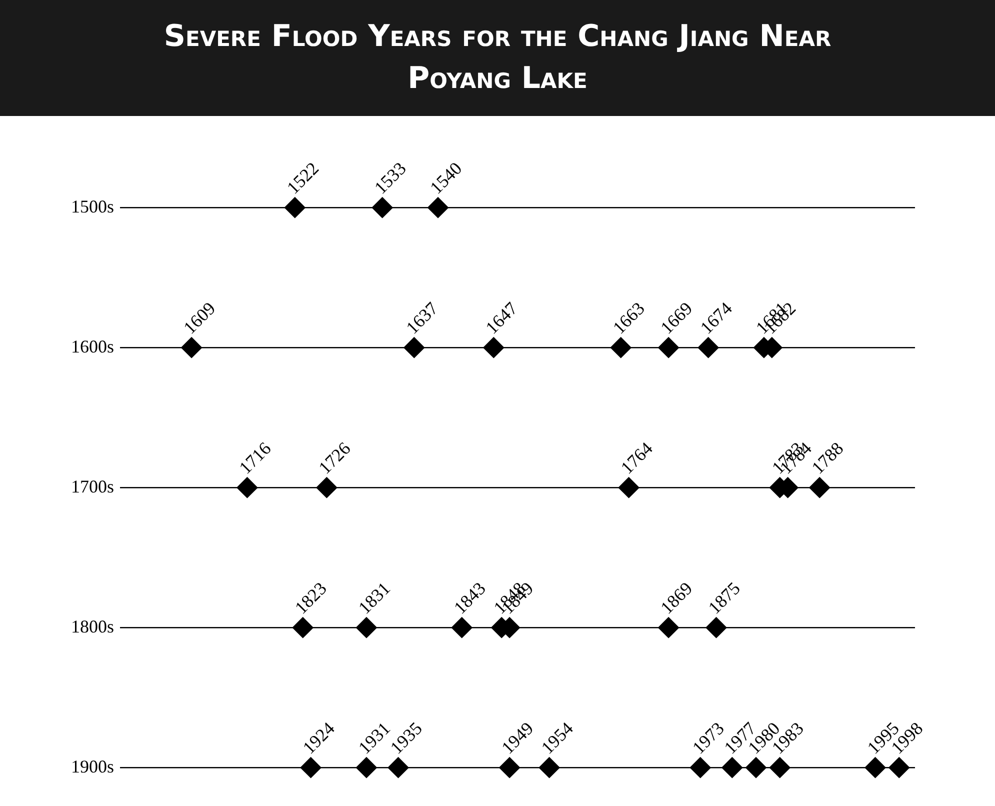 The height and width of the screenshot is (806, 995). I want to click on data-label: 1831, so click(374, 598).